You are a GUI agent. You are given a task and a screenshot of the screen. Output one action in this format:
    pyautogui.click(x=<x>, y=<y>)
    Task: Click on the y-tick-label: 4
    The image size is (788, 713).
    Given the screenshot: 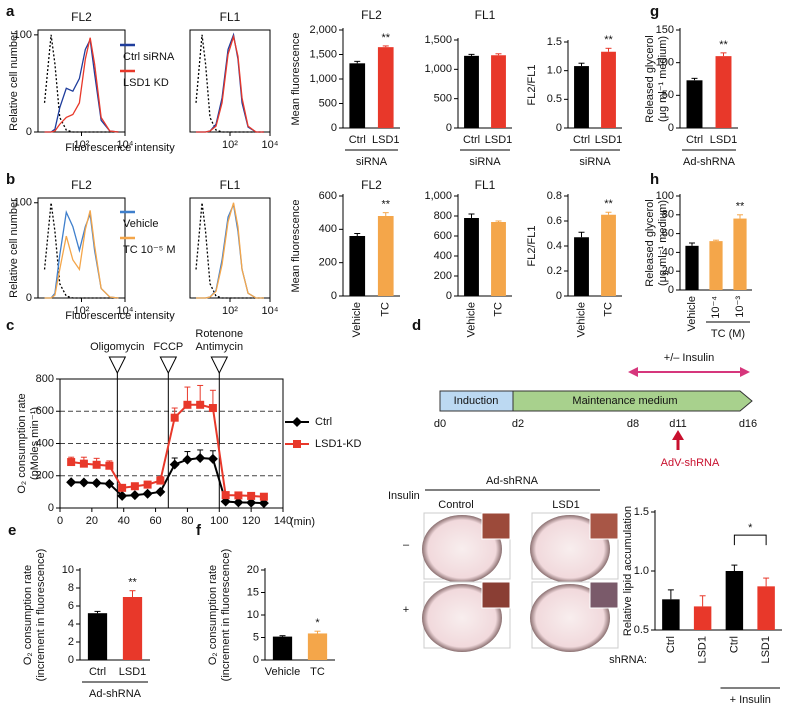 What is the action you would take?
    pyautogui.click(x=71, y=624)
    